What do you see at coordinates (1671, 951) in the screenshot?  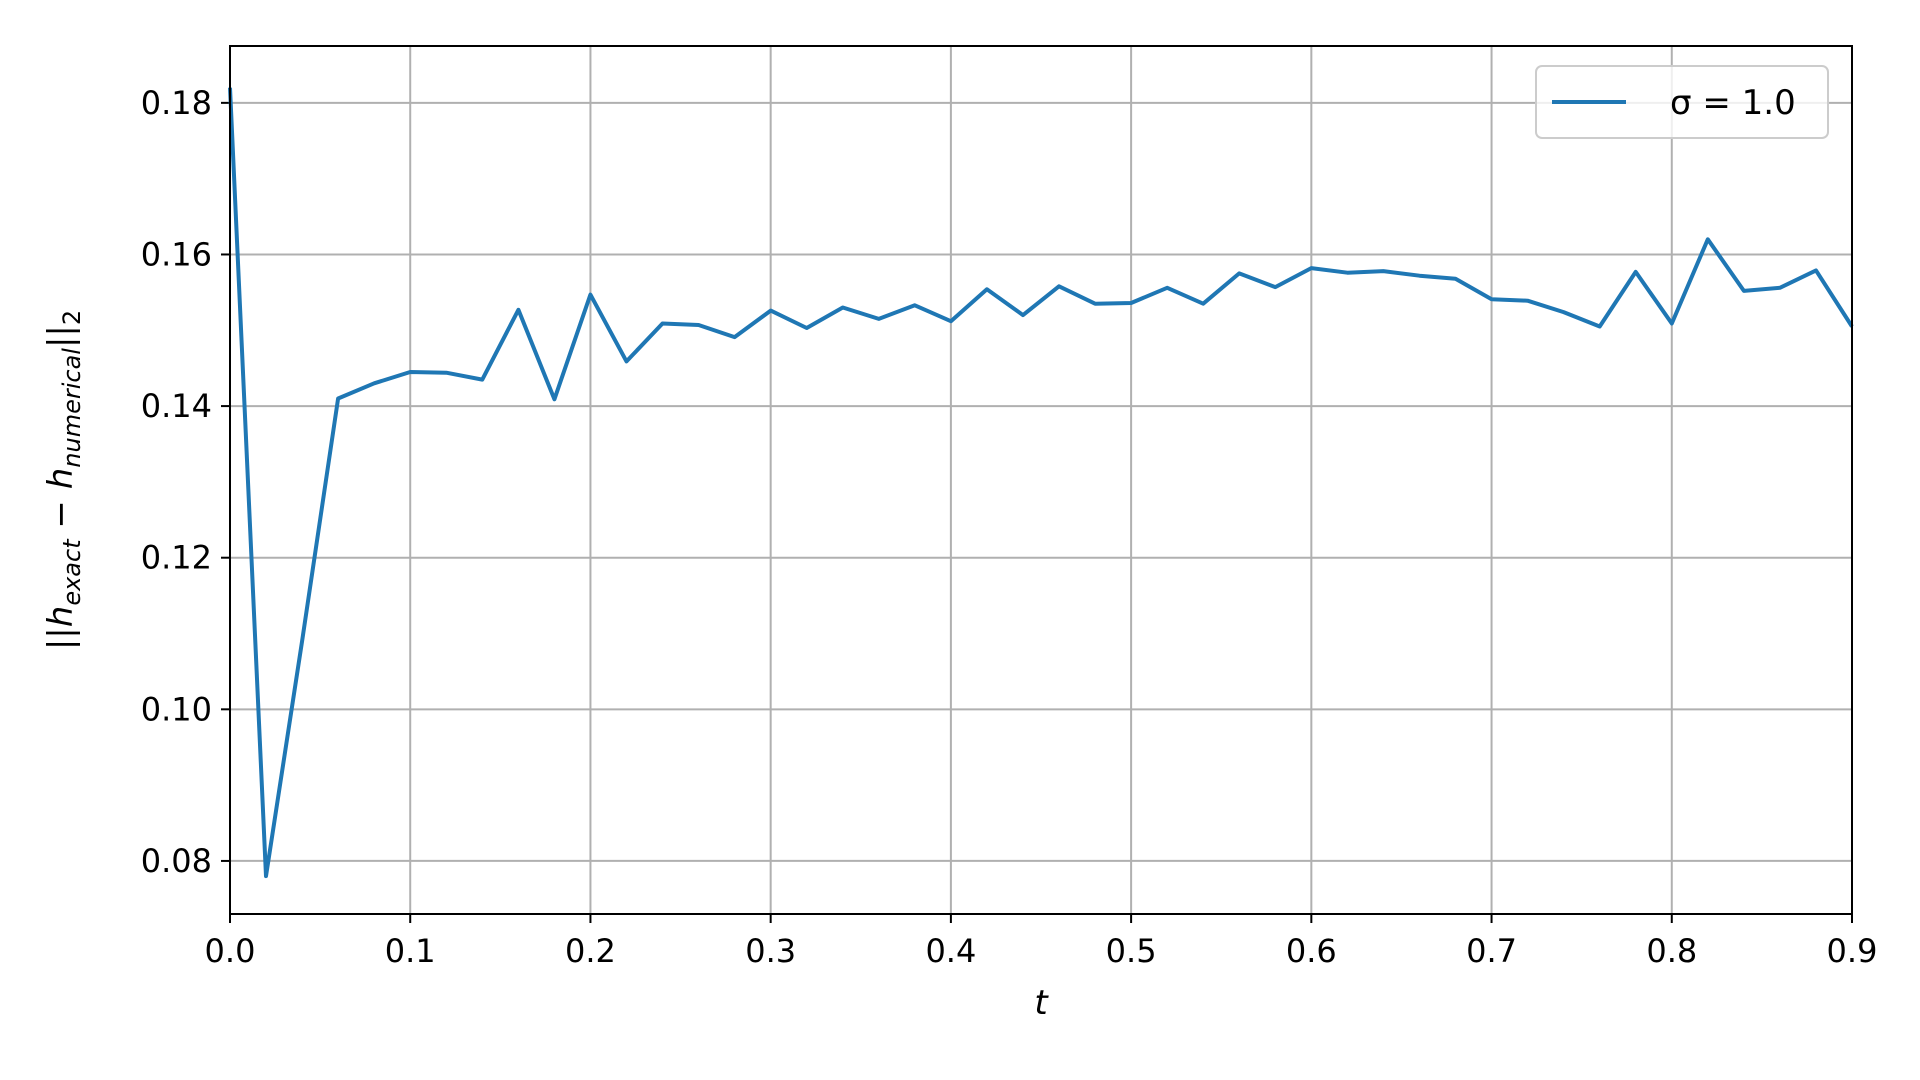 I see `x-tick-label: 0.8` at bounding box center [1671, 951].